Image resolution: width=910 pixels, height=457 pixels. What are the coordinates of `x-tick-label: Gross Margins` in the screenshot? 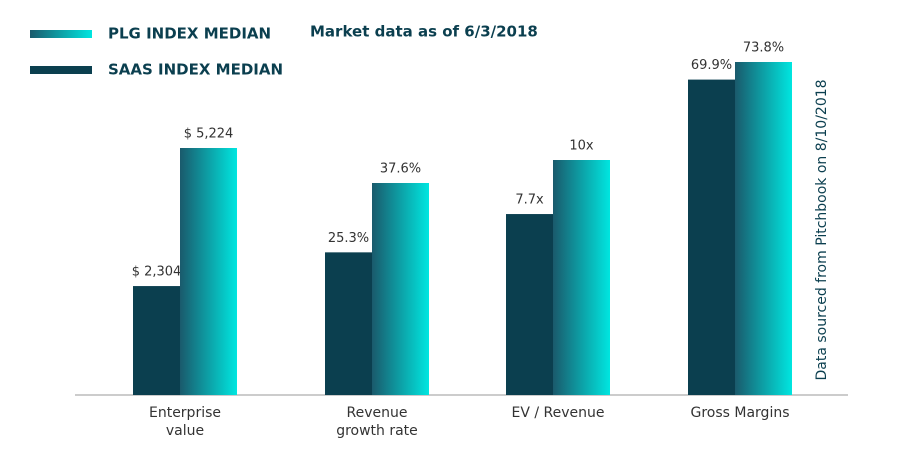 It's located at (740, 413).